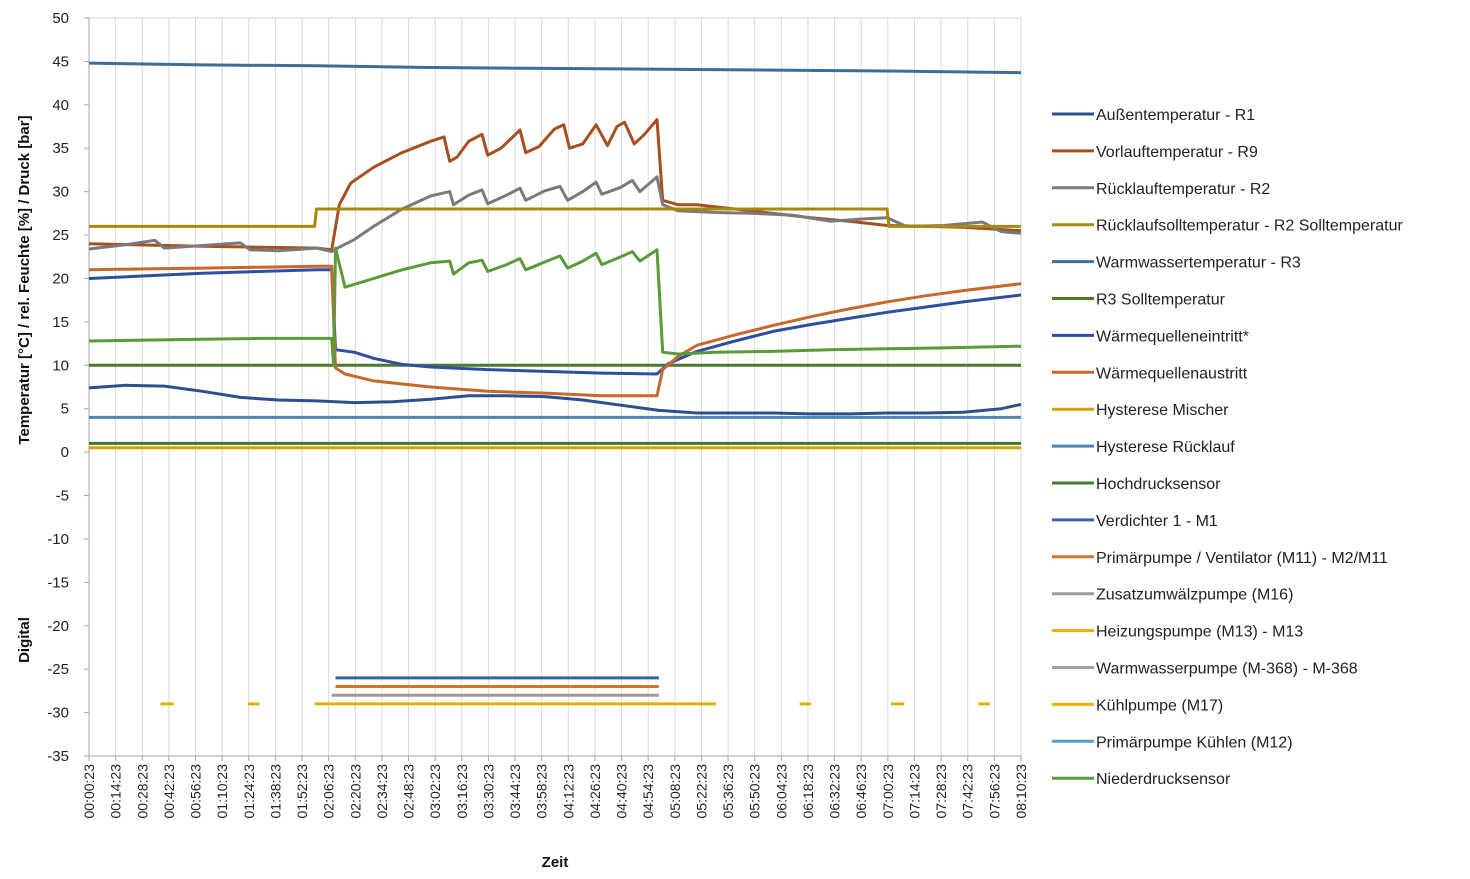 This screenshot has height=879, width=1470. I want to click on x-tick-label: 06:46:23, so click(861, 791).